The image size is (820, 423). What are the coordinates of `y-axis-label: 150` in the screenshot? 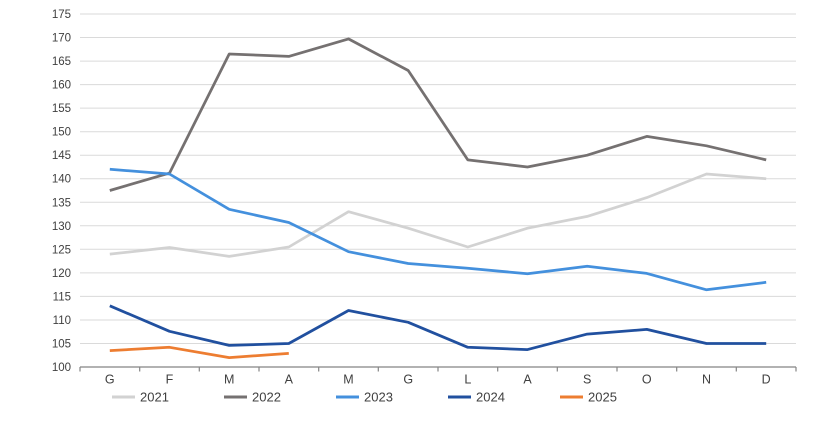 It's located at (61, 133).